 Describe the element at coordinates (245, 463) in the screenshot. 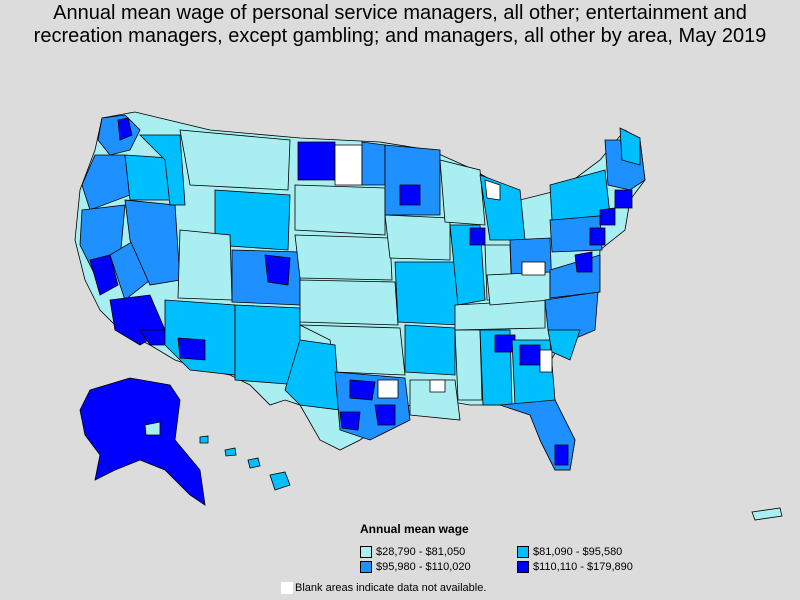

I see `hawaii` at that location.